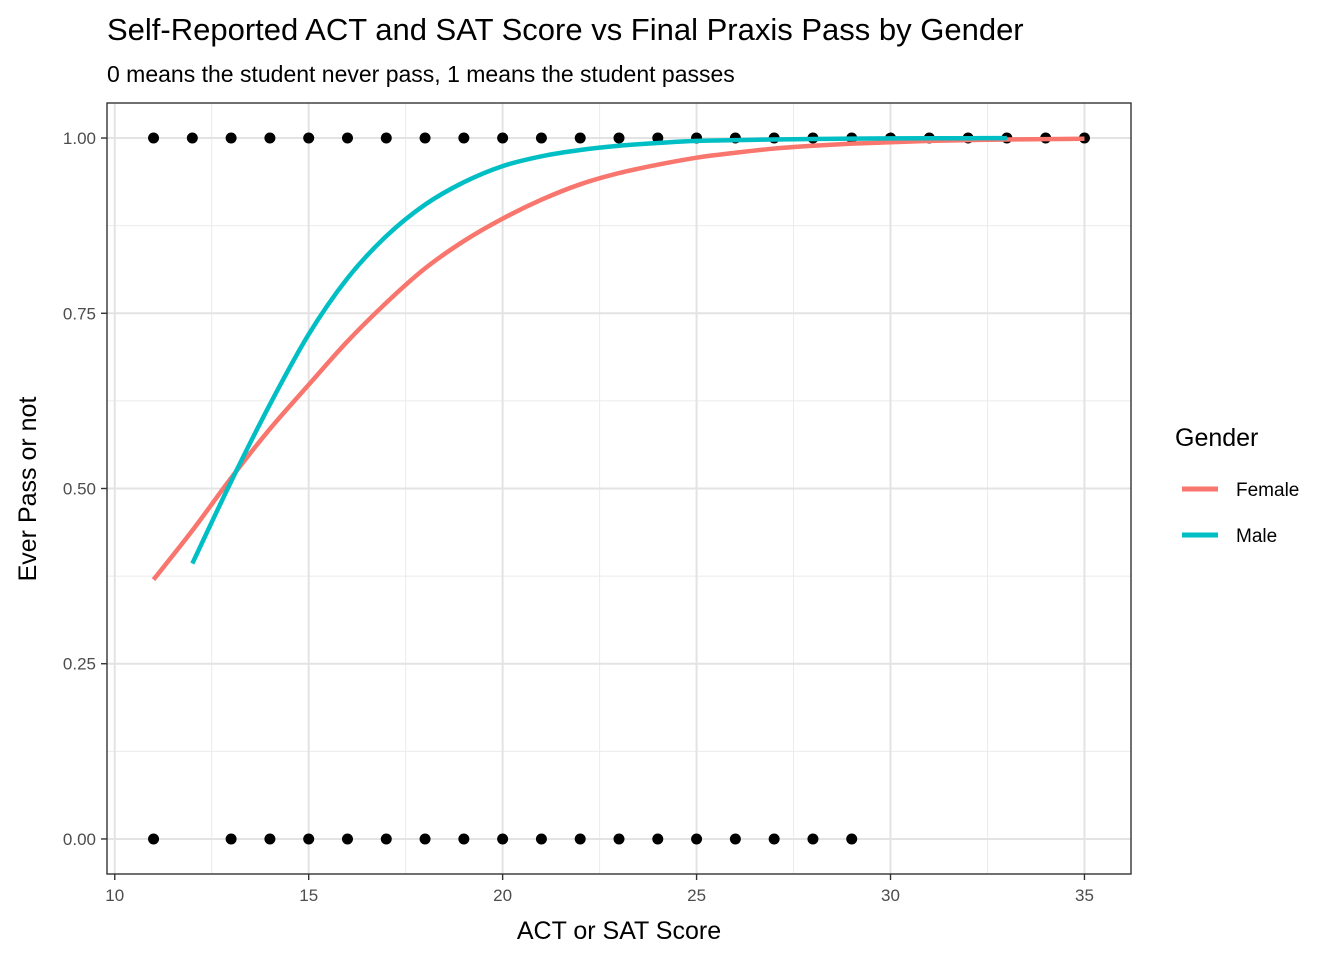 The image size is (1344, 960). I want to click on legend-label-male: Male, so click(1256, 536).